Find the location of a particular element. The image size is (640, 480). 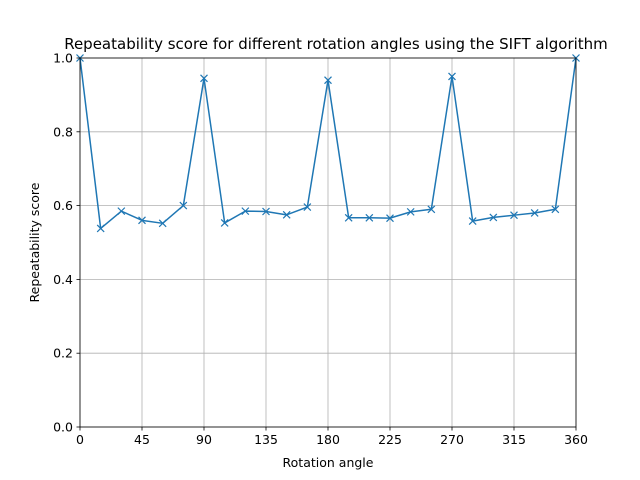

x-axis-label: Rotation angle is located at coordinates (328, 462).